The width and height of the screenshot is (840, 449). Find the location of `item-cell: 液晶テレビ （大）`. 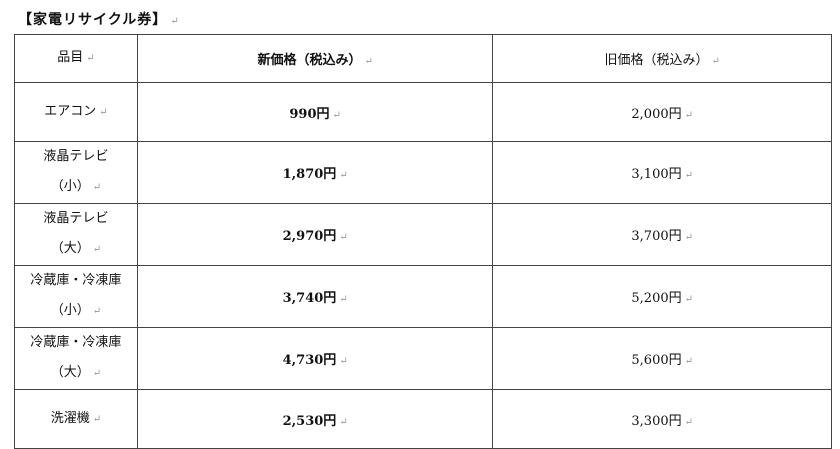

item-cell: 液晶テレビ （大） is located at coordinates (76, 234).